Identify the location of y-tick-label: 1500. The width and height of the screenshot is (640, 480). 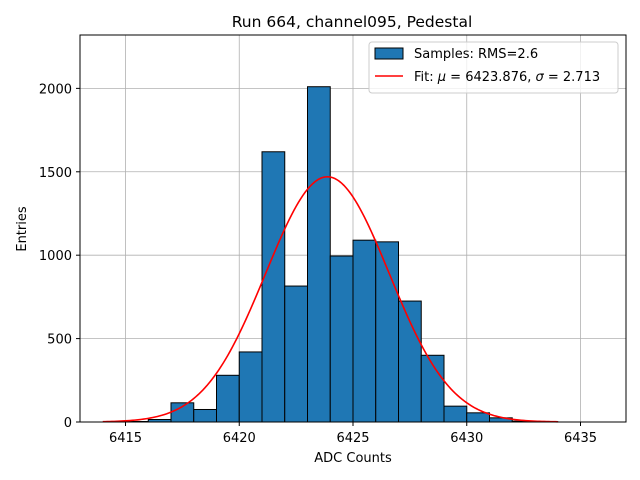
(55, 173).